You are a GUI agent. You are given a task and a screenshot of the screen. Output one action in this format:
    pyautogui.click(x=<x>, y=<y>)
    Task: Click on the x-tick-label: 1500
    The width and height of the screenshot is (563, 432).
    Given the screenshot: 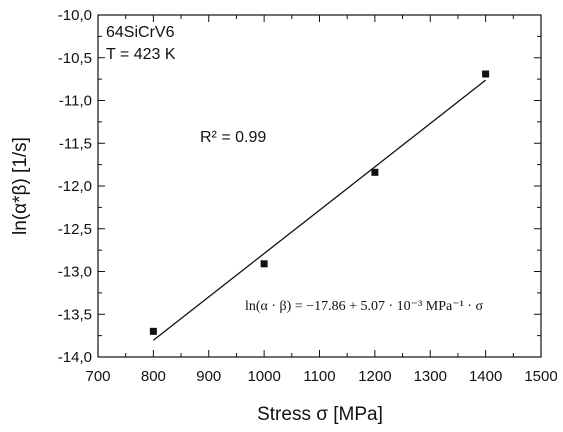 What is the action you would take?
    pyautogui.click(x=540, y=376)
    